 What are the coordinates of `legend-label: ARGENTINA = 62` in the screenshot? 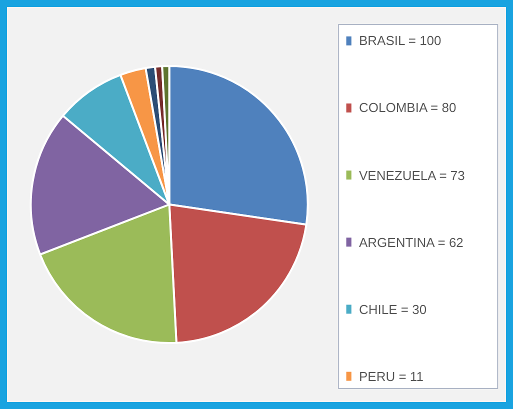 It's located at (411, 242).